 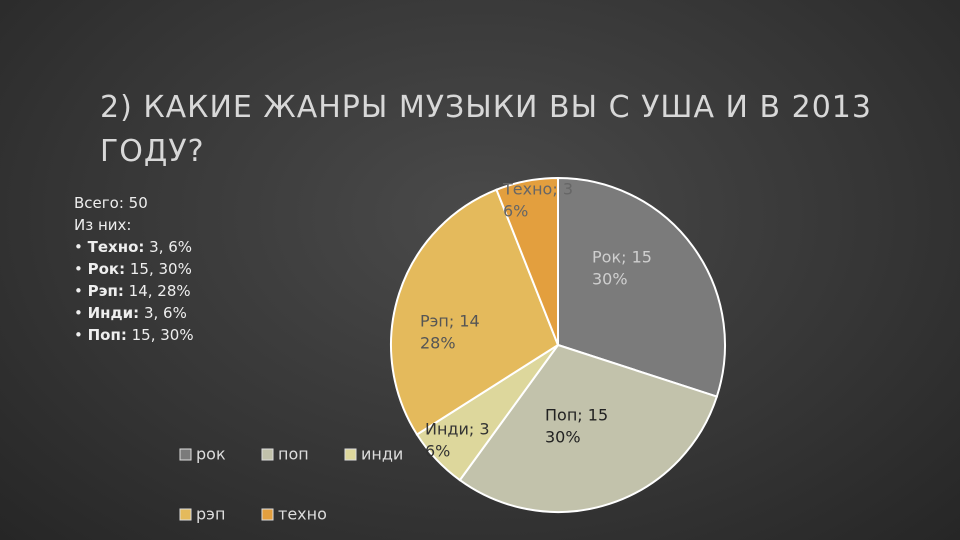 I want to click on note-item: • Техно: 3, 6%, so click(x=133, y=247).